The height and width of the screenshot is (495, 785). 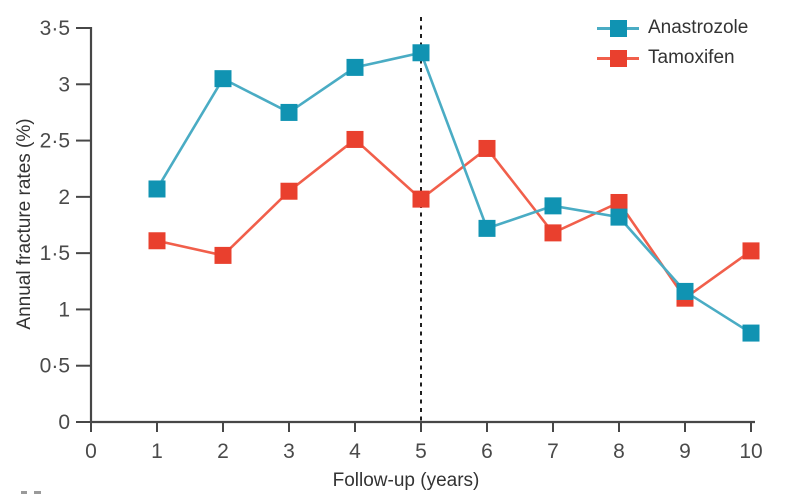 What do you see at coordinates (55, 366) in the screenshot?
I see `y-axis-tick-label: 0·5` at bounding box center [55, 366].